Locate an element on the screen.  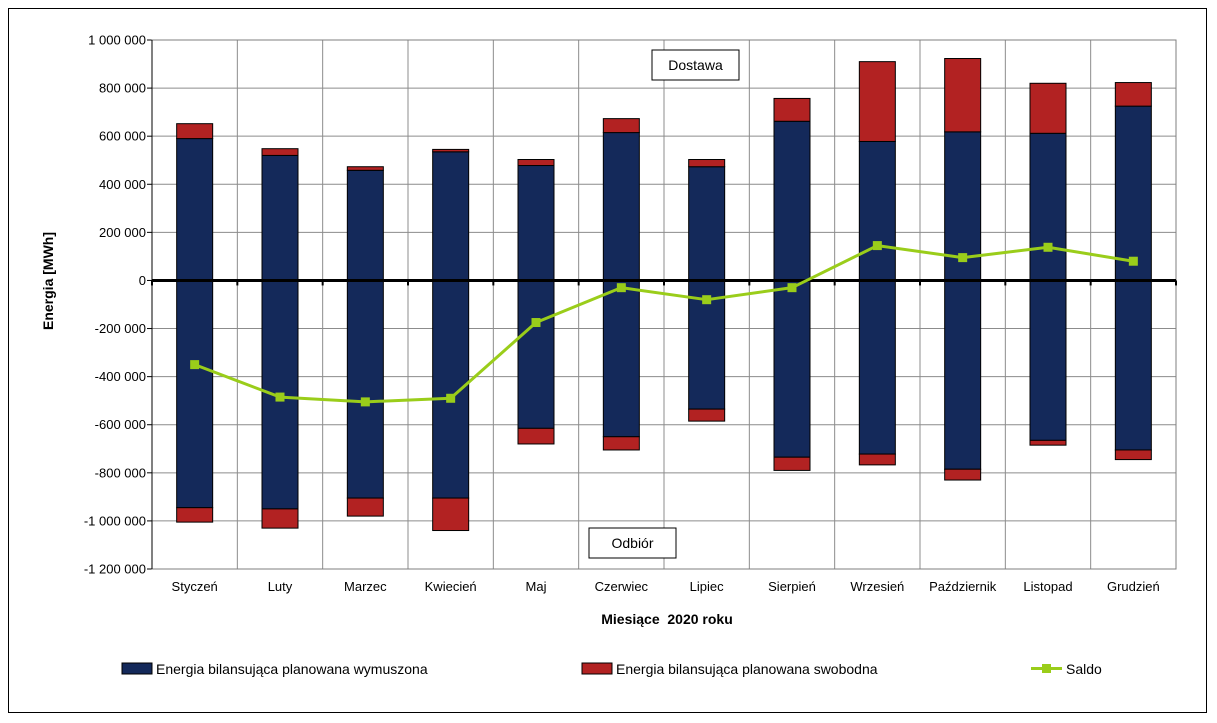
y-tick-label: -800 000 is located at coordinates (120, 472).